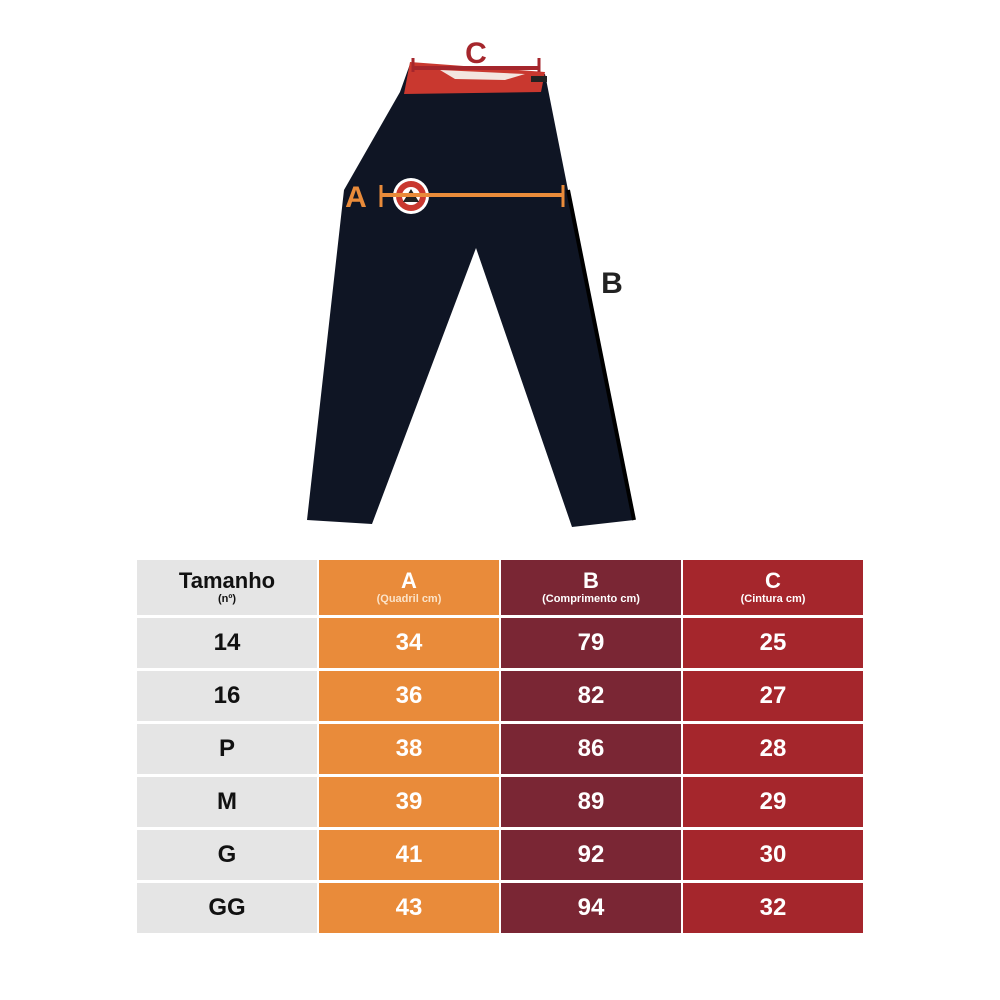 This screenshot has width=1000, height=1000. I want to click on side-seam, so click(601, 355).